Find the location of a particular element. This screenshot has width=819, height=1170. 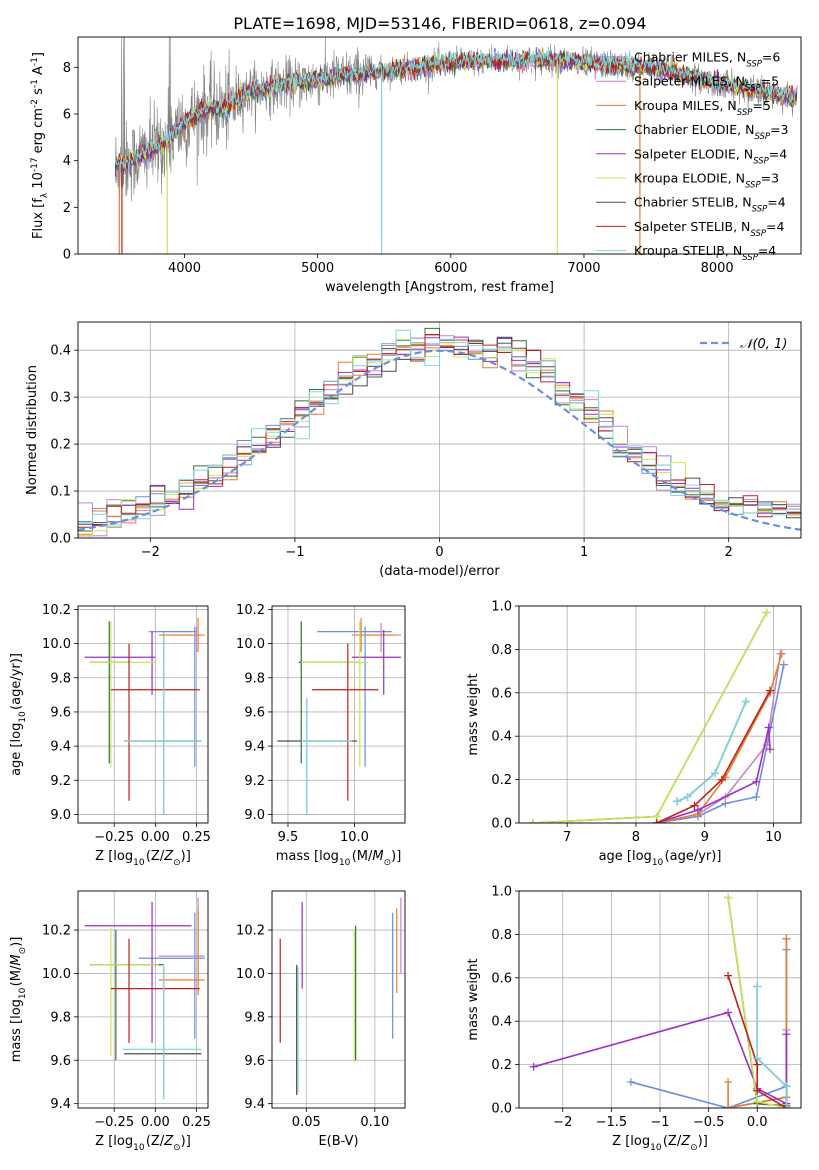

age_vs_mass-frame is located at coordinates (338, 714).